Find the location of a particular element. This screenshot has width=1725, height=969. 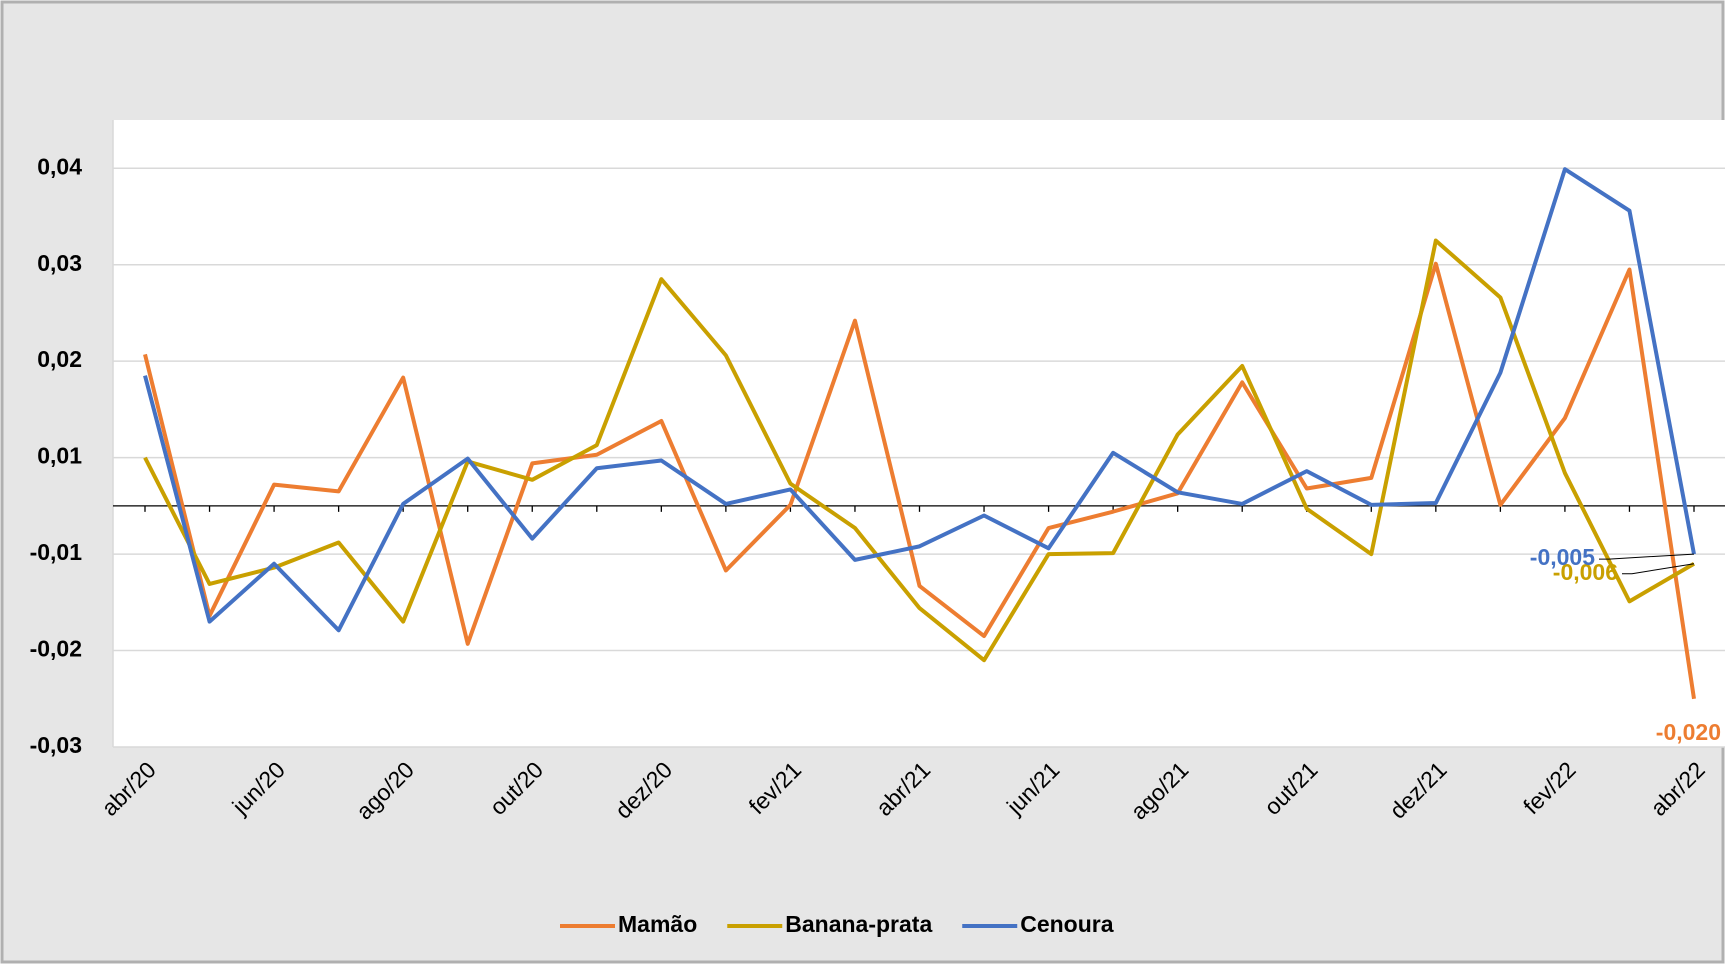

y-tick-label: -0,03 is located at coordinates (56, 745).